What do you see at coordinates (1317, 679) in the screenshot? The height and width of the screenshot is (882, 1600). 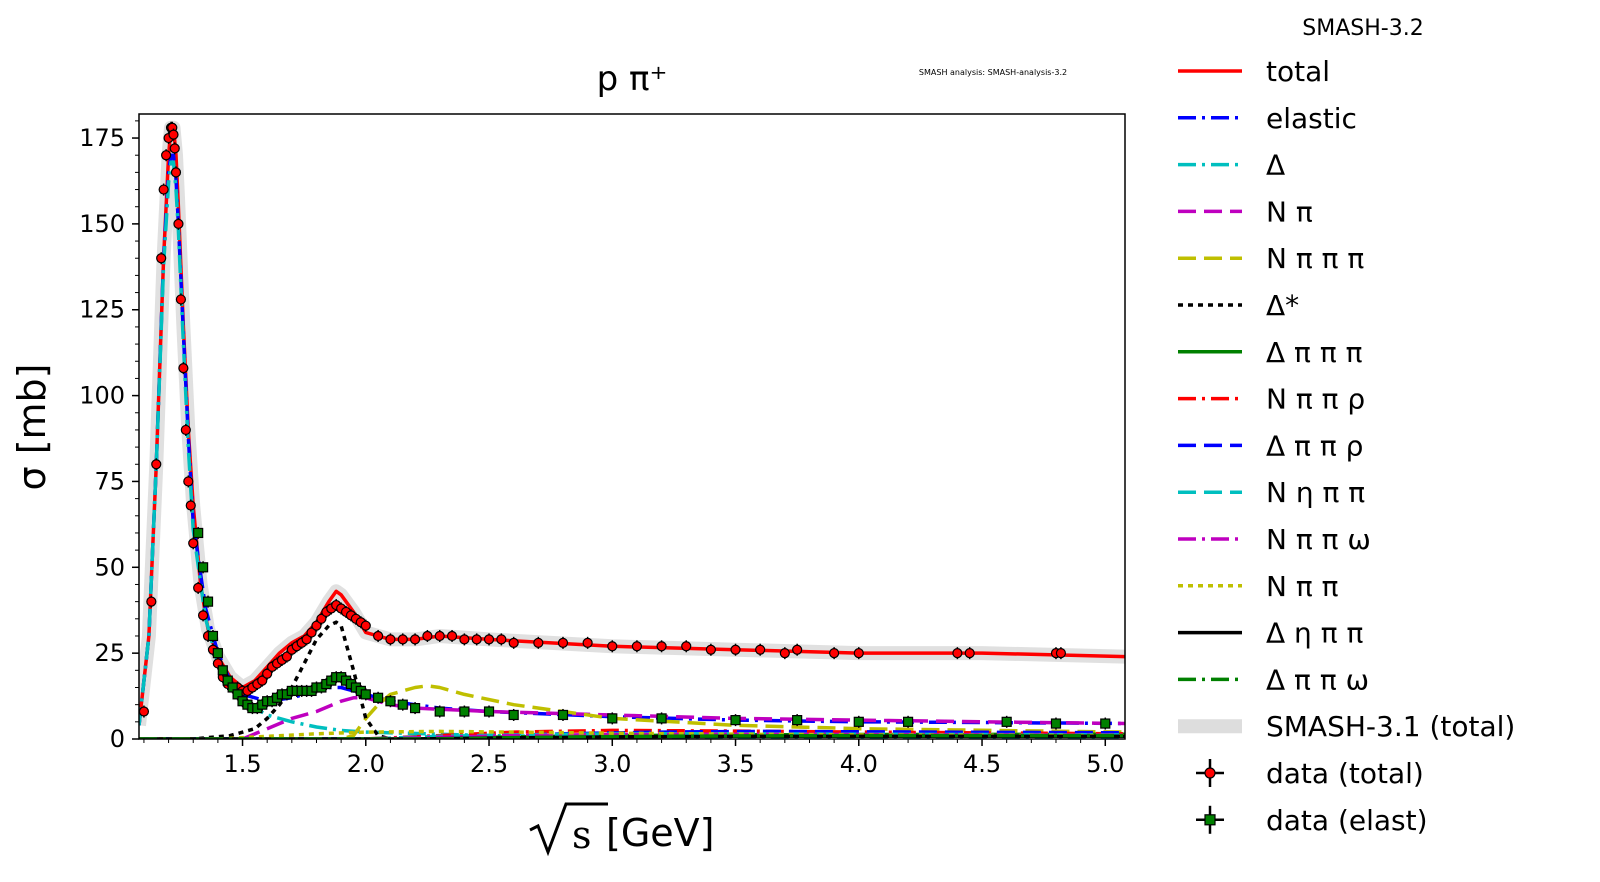 I see `legend-label: Δ π π ω` at bounding box center [1317, 679].